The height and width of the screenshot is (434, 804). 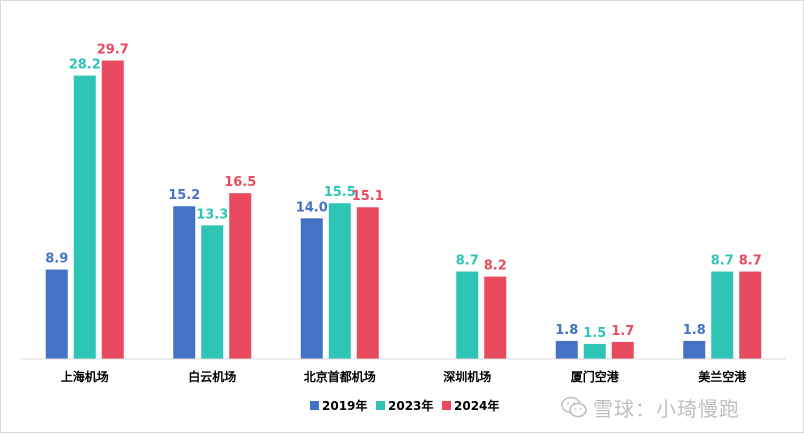 What do you see at coordinates (212, 376) in the screenshot?
I see `x-tick-label: 白云机场` at bounding box center [212, 376].